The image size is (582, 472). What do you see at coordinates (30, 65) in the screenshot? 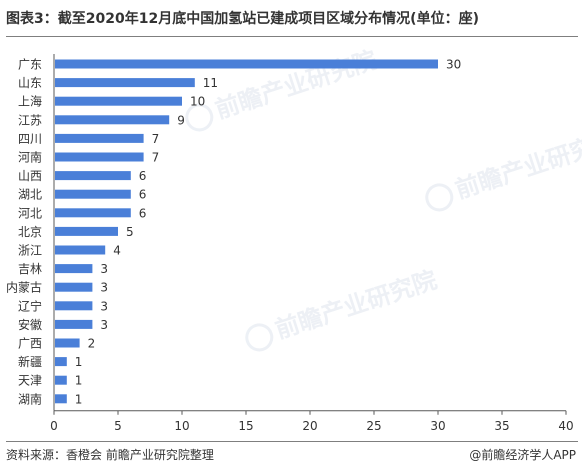
I see `category-label: 广东` at bounding box center [30, 65].